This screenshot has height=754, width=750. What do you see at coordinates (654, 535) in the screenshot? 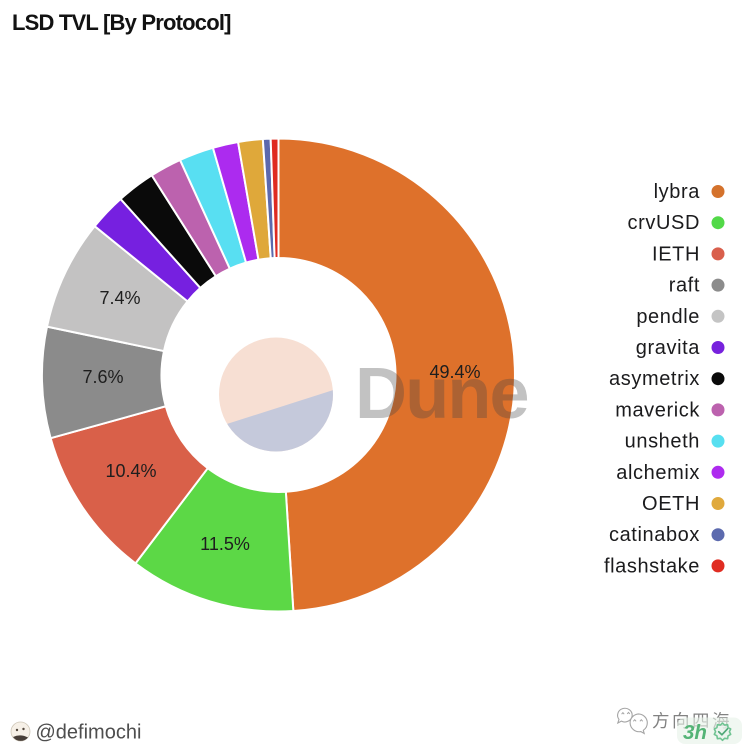
I see `svg-text: catinabox` at bounding box center [654, 535].